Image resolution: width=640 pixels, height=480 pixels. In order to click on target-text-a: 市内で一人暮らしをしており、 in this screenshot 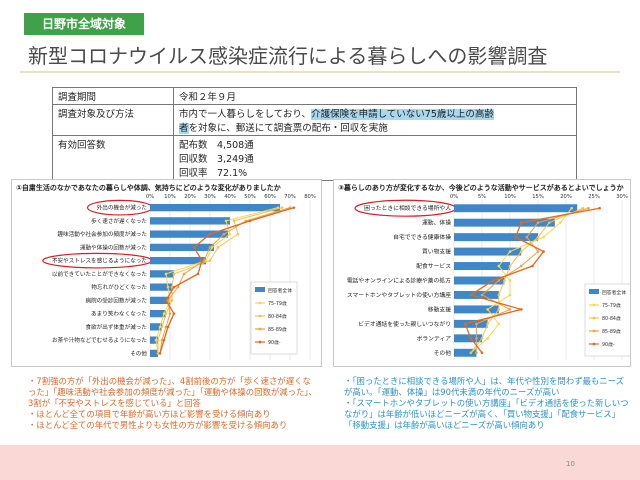, I will do `click(245, 114)`.